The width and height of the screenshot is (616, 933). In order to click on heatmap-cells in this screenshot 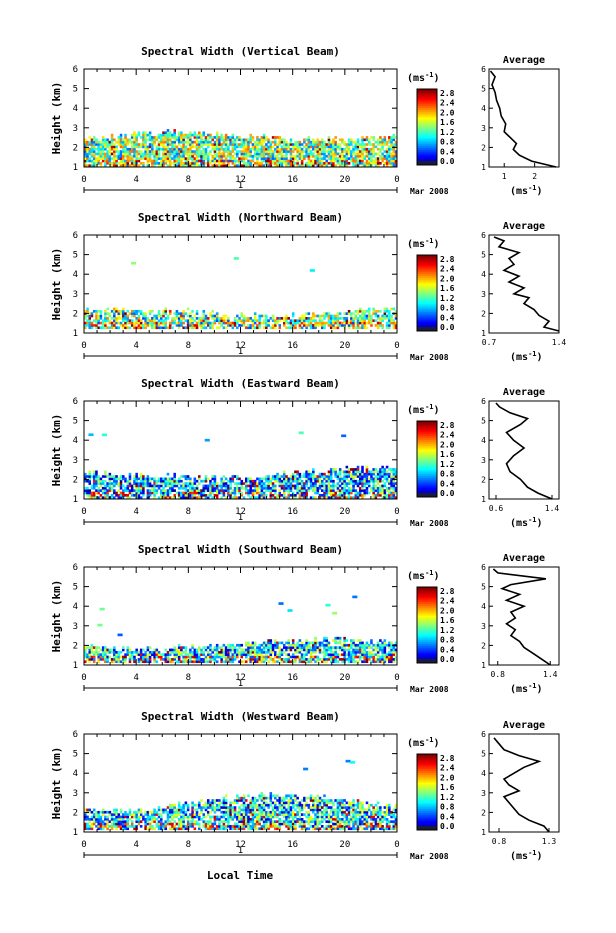, I will do `click(240, 293)`.